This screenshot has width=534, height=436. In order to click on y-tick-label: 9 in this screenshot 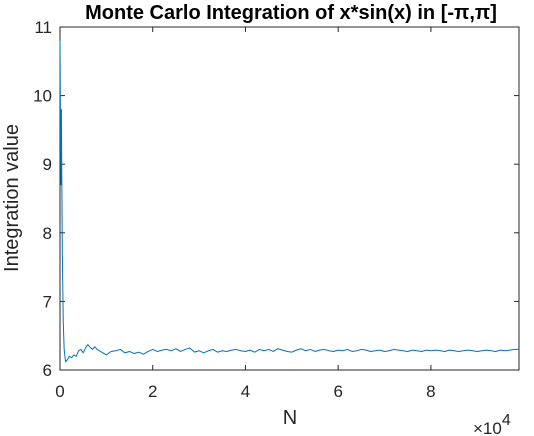, I will do `click(47, 164)`.